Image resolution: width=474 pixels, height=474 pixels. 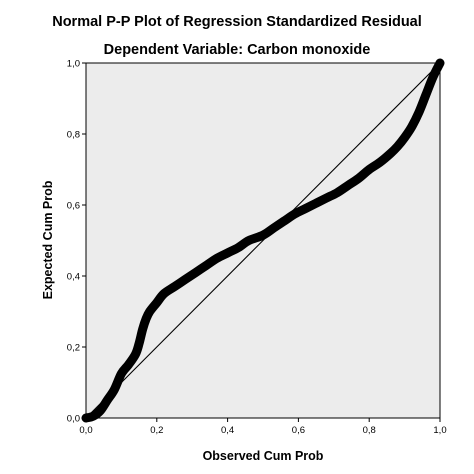 I want to click on y-axis-title: Expected Cum Prob, so click(x=48, y=239).